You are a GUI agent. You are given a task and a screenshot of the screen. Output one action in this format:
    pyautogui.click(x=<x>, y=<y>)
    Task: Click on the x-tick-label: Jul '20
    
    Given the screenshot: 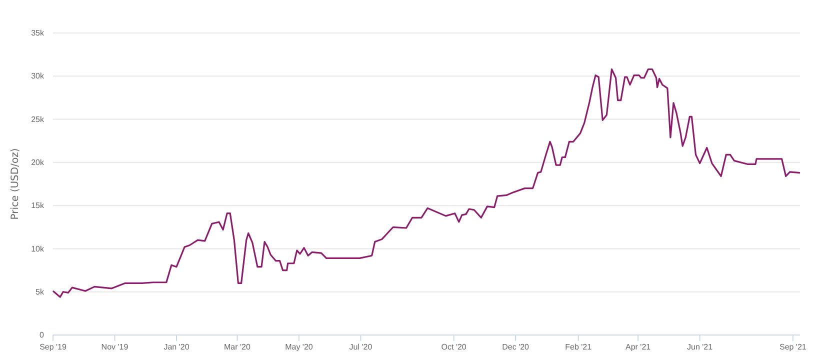 What is the action you would take?
    pyautogui.click(x=361, y=347)
    